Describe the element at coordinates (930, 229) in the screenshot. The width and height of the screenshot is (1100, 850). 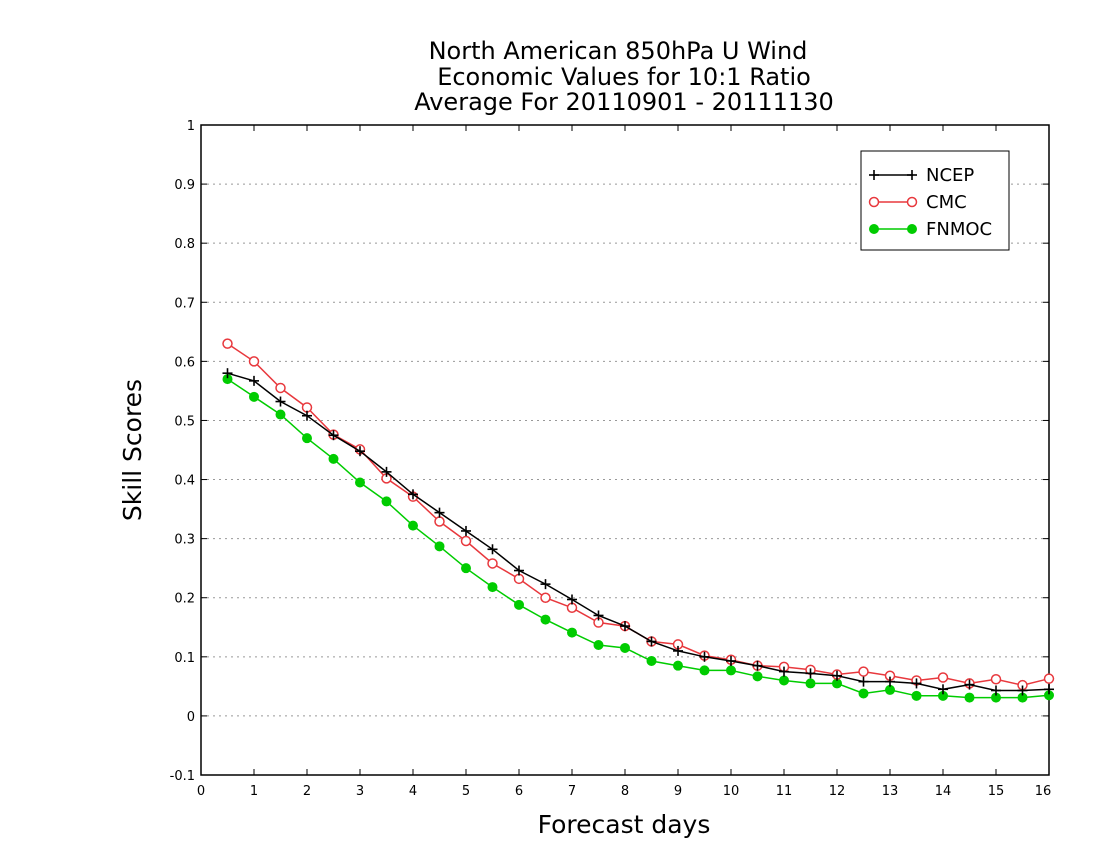
I see `legend-entry-fnmoc: FNMOC` at that location.